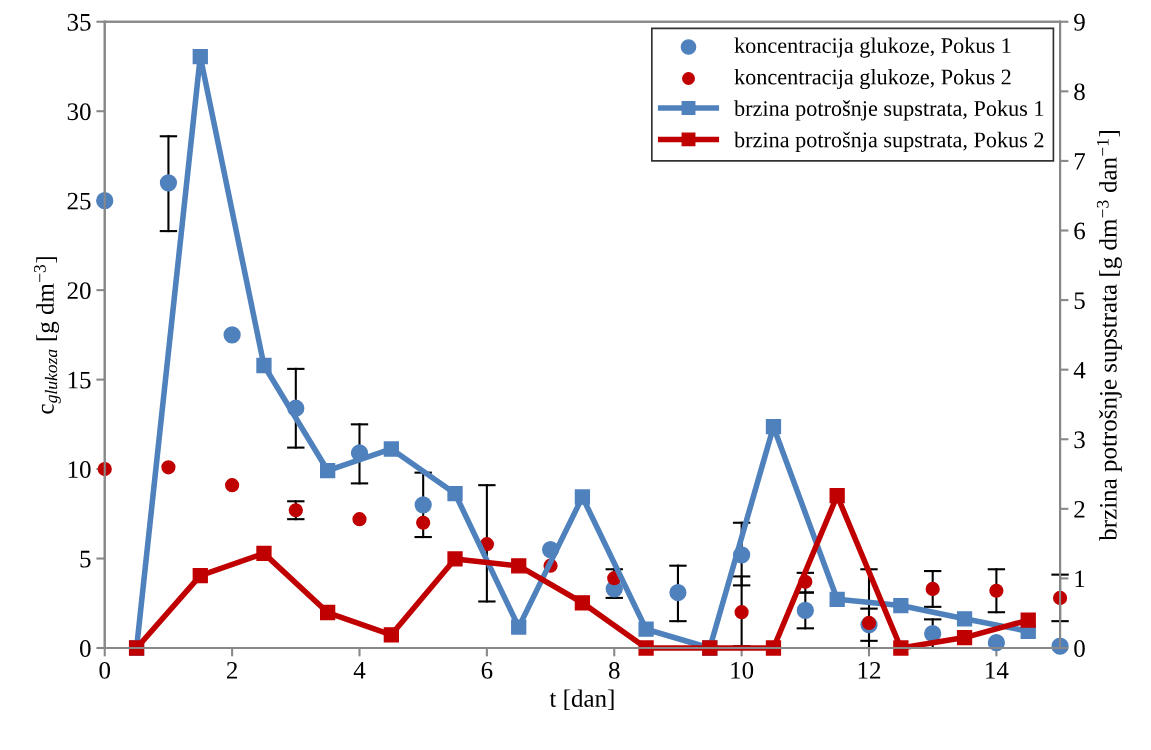  What do you see at coordinates (79, 201) in the screenshot?
I see `y-tick-label: 25` at bounding box center [79, 201].